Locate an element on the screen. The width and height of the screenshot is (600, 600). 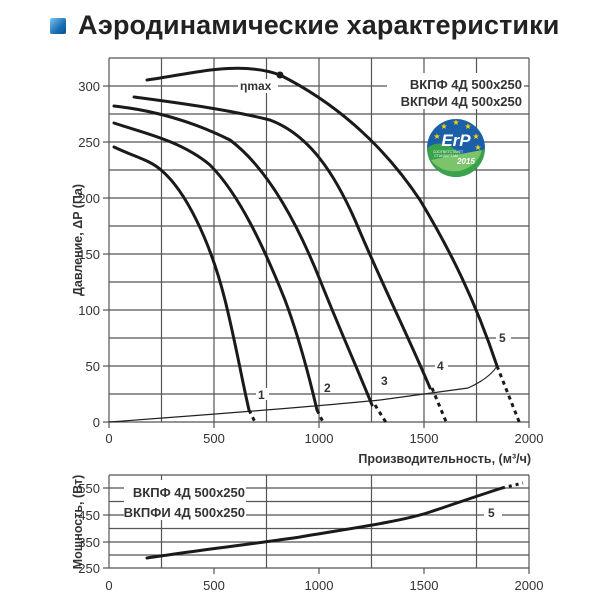
power-tick-550: 550 is located at coordinates (89, 488).